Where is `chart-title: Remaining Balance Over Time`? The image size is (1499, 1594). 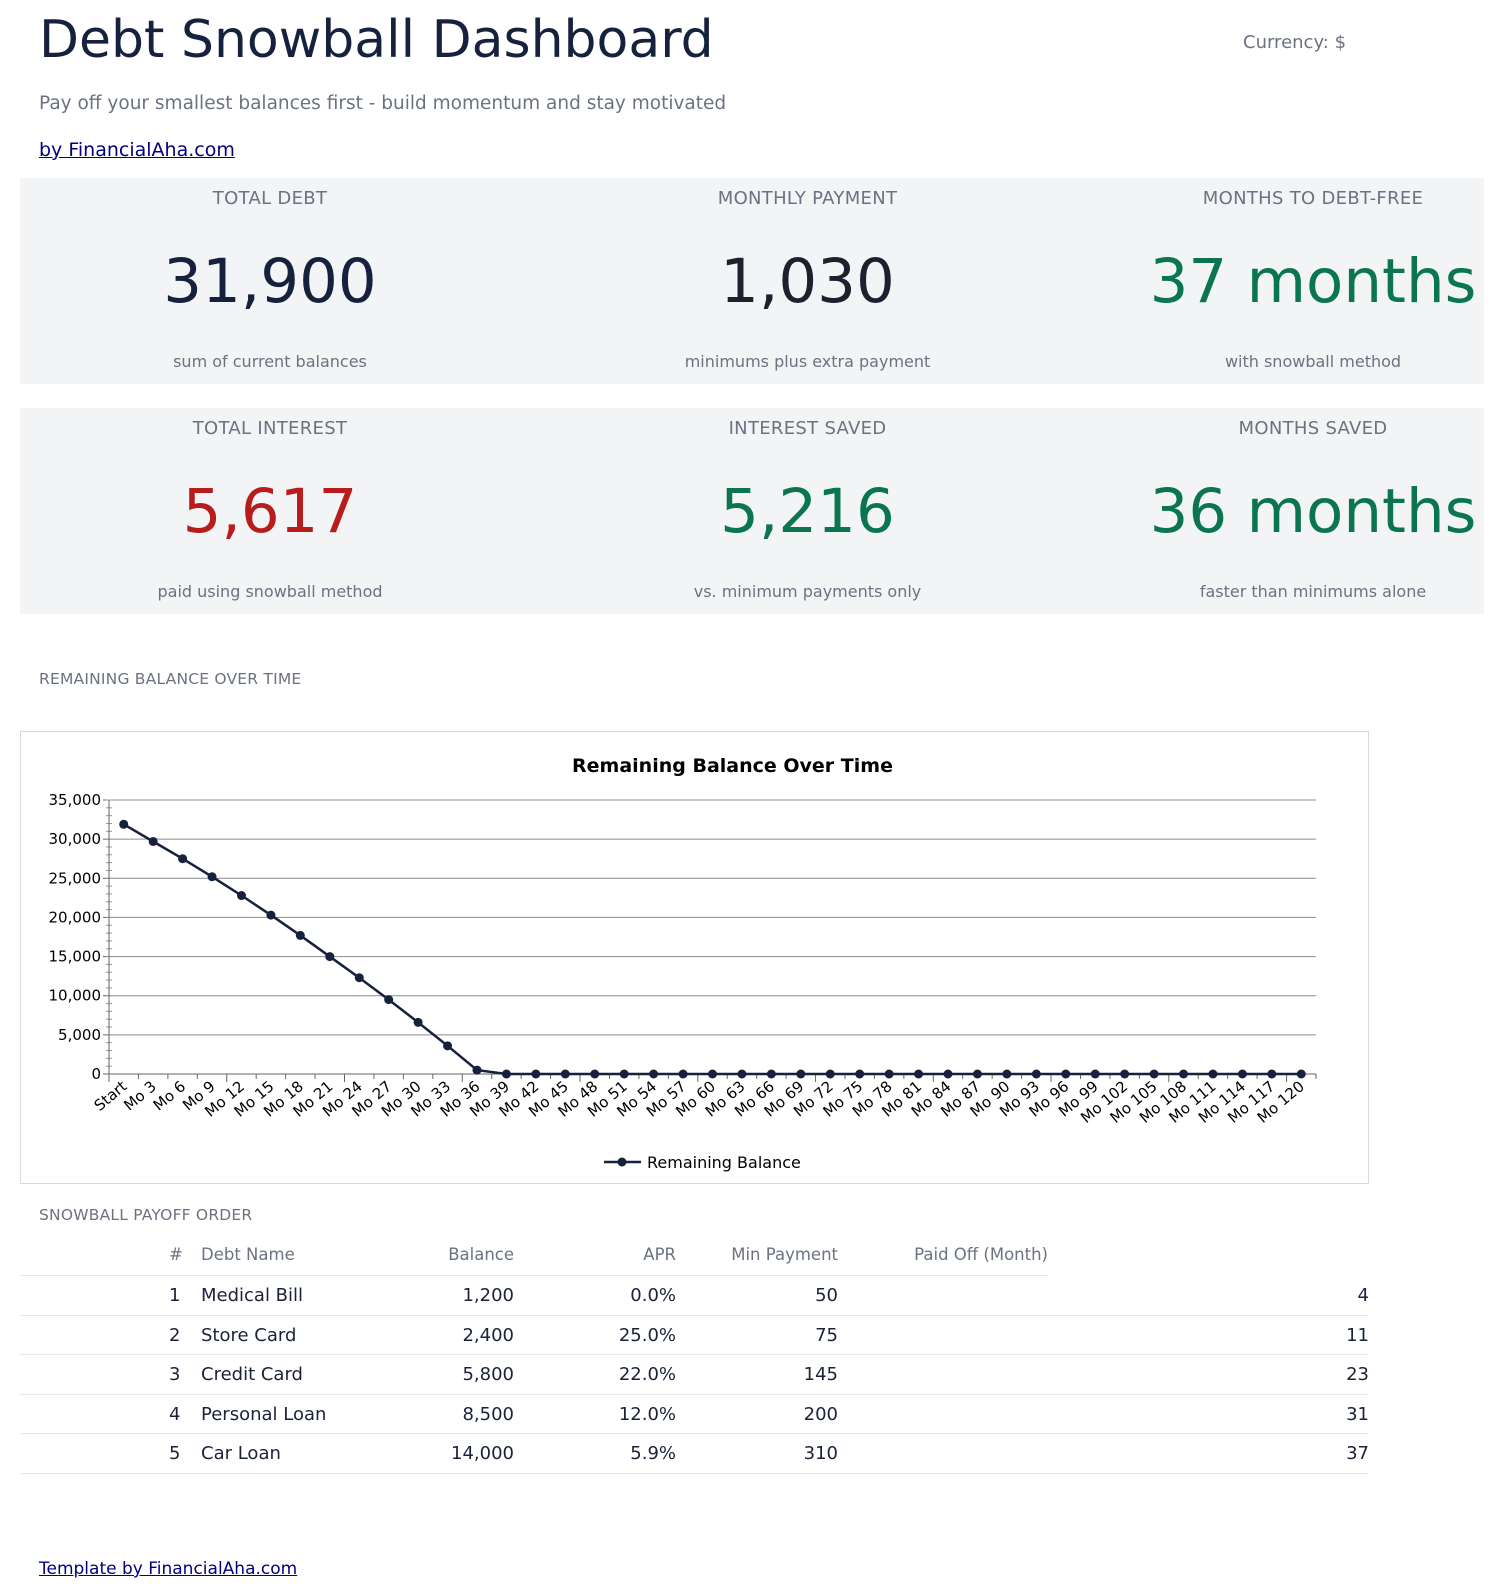 chart-title: Remaining Balance Over Time is located at coordinates (732, 766).